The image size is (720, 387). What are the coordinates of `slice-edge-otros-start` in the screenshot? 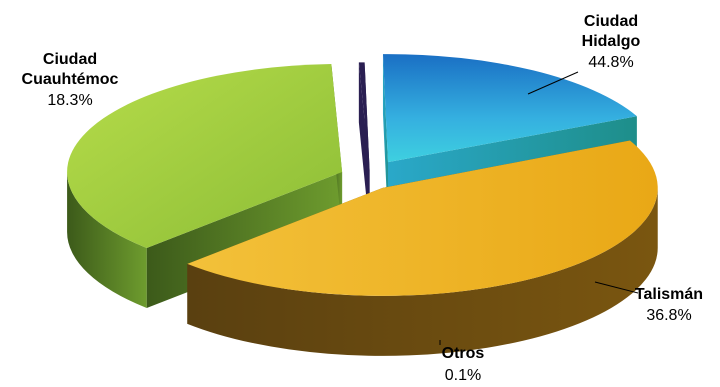 It's located at (364, 146).